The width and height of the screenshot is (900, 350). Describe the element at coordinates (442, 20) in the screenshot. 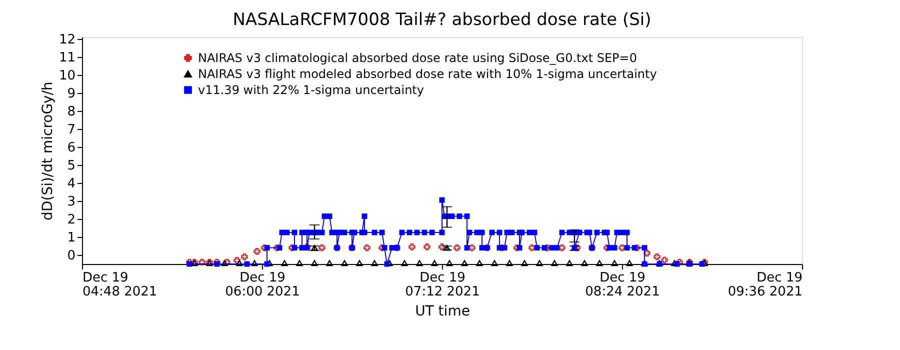

I see `chart-title: NASALaRCFM7008 Tail#? absorbed dose rate (Si)` at that location.